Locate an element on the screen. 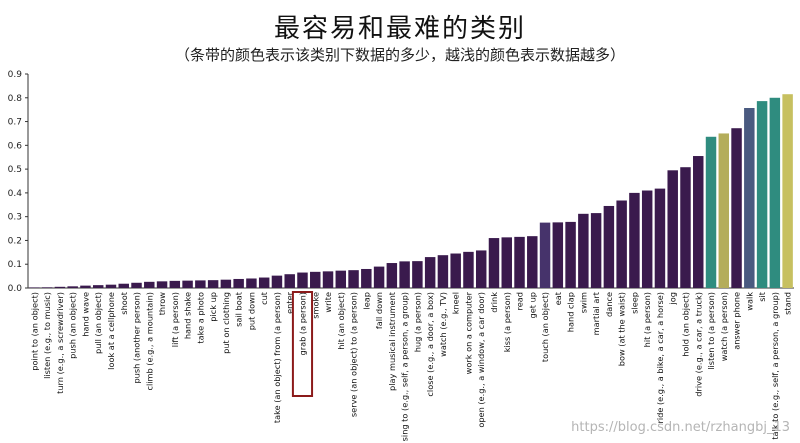 The height and width of the screenshot is (443, 800). y-tick-label: 0.8 is located at coordinates (15, 99).